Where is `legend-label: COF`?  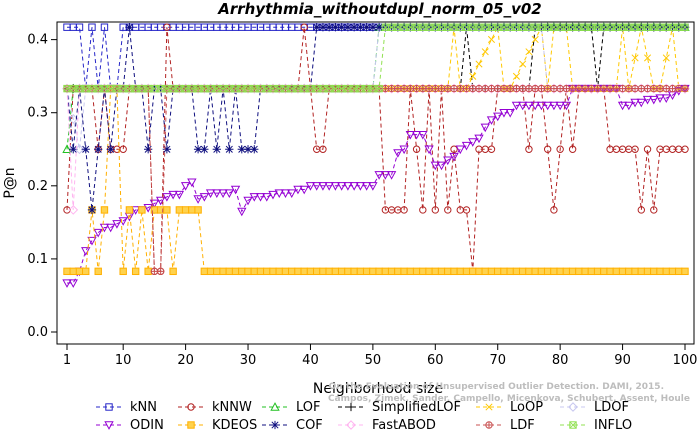
legend-label: COF is located at coordinates (309, 425).